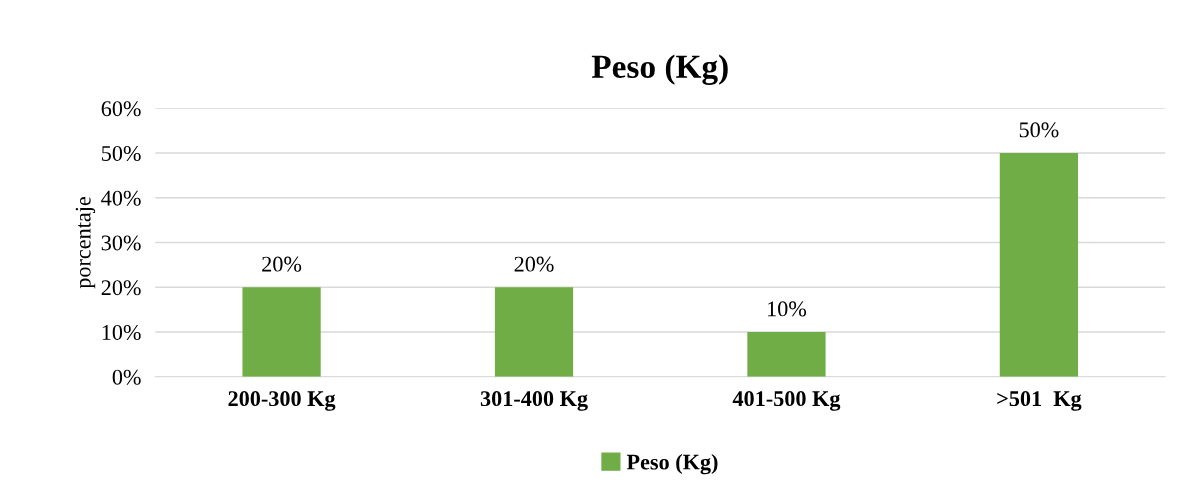 This screenshot has height=501, width=1195. What do you see at coordinates (672, 464) in the screenshot?
I see `legend-label: Peso (Kg)` at bounding box center [672, 464].